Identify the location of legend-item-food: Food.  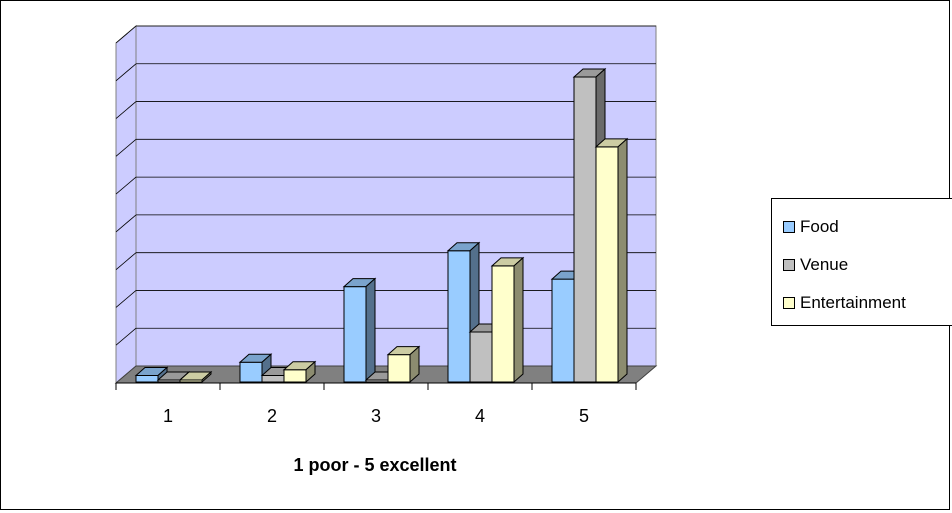
(805, 227).